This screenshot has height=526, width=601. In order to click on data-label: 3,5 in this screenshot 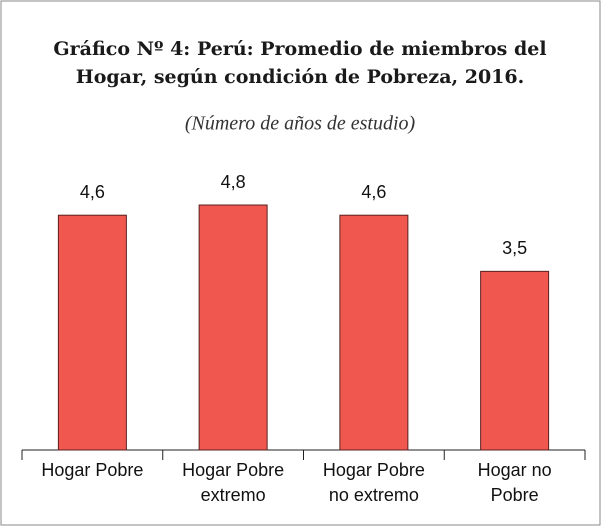, I will do `click(514, 248)`.